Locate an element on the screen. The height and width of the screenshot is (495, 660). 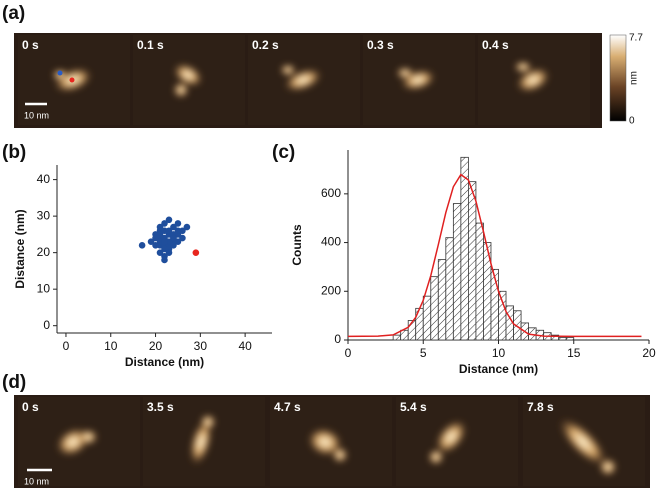
frame-time: 4.7 s is located at coordinates (287, 407).